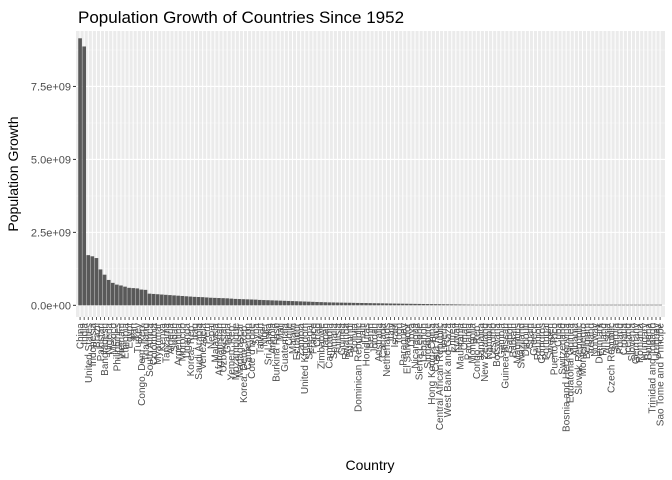 The width and height of the screenshot is (672, 480). What do you see at coordinates (130, 336) in the screenshot?
I see `x-tick-label: Egypt` at bounding box center [130, 336].